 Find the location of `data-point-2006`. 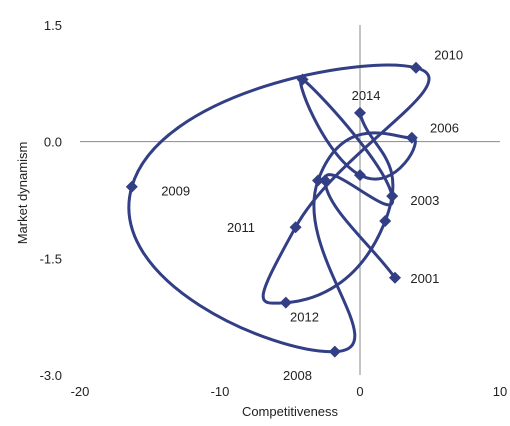

data-point-2006 is located at coordinates (411, 137).